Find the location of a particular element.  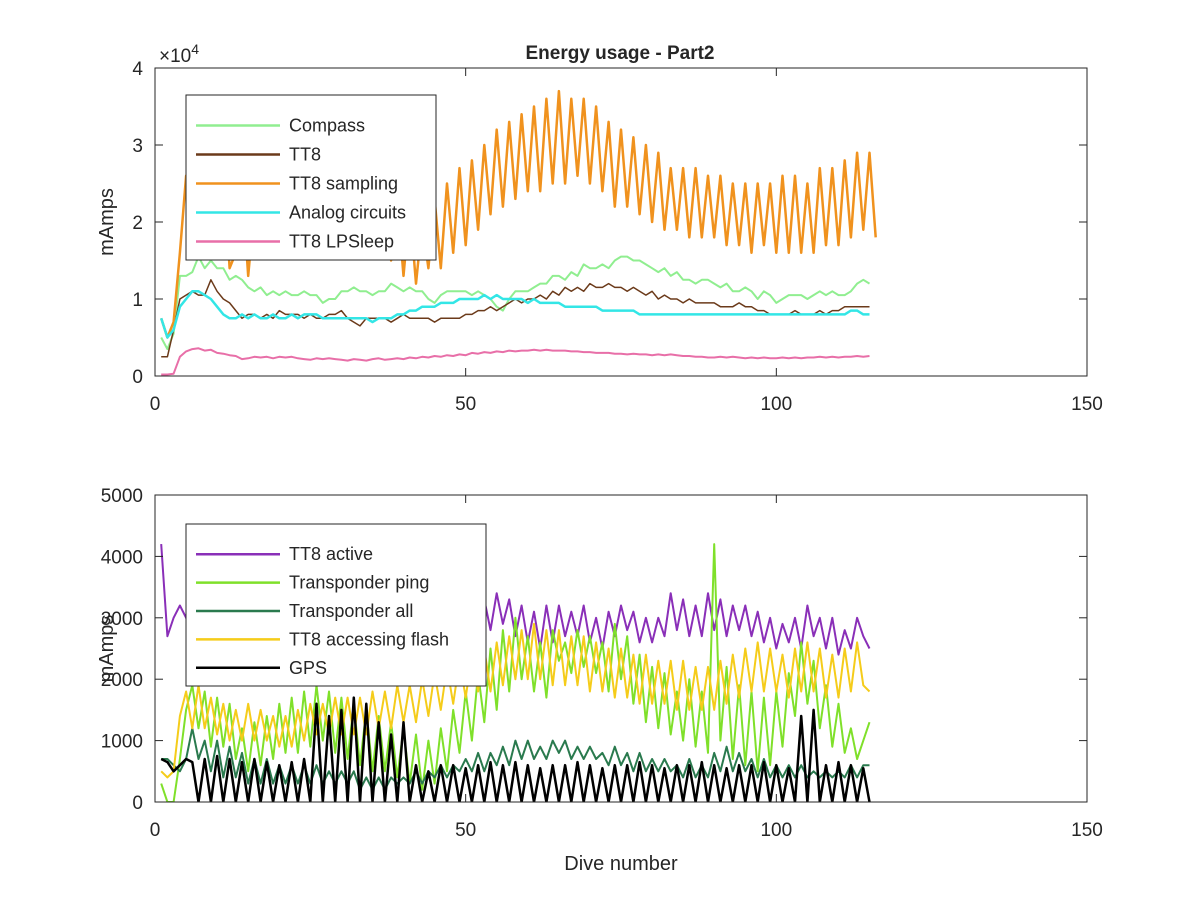

y-tick-label: 4000 is located at coordinates (122, 557).